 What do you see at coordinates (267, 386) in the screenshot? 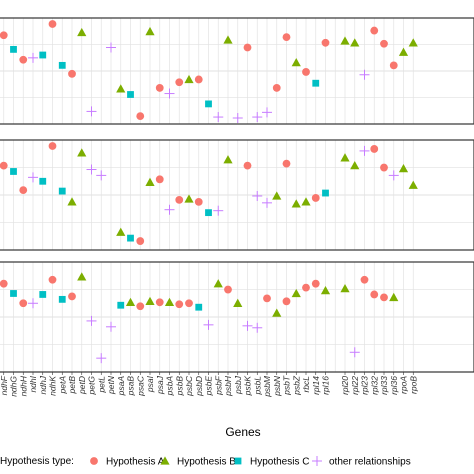
I see `x-tick-label-psbM: psbM` at bounding box center [267, 386].